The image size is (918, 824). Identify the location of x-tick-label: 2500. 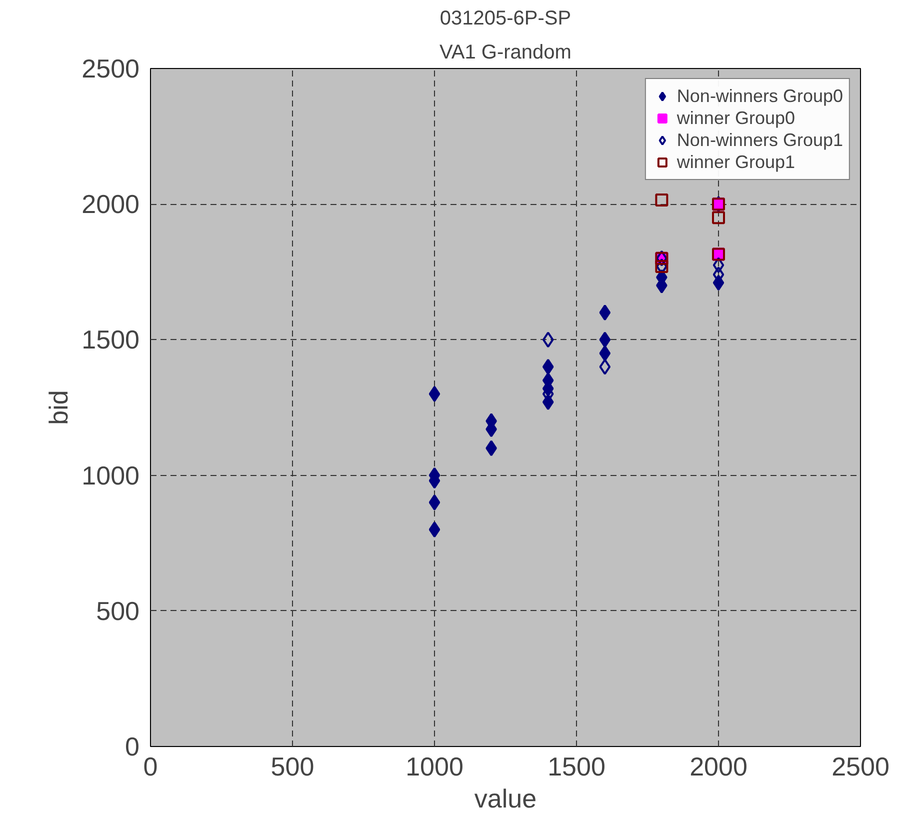
(861, 767).